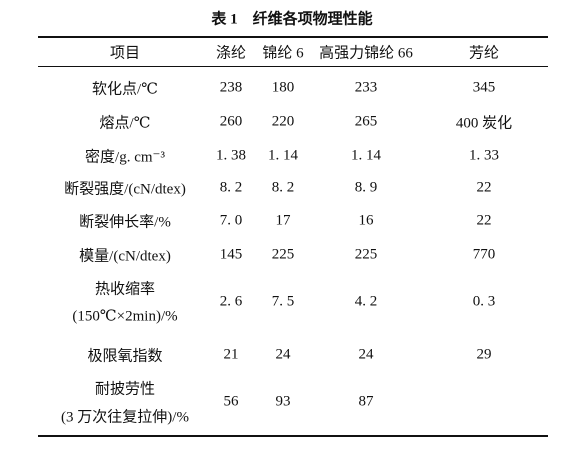  Describe the element at coordinates (283, 53) in the screenshot. I see `header-cell: 锦纶 6` at that location.